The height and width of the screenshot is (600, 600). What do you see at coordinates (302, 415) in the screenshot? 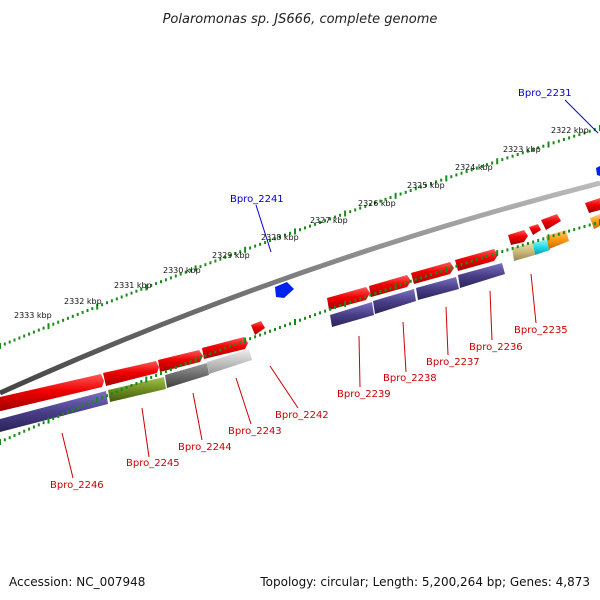
I see `gene-label-bpro-2242: Bpro_2242` at bounding box center [302, 415].